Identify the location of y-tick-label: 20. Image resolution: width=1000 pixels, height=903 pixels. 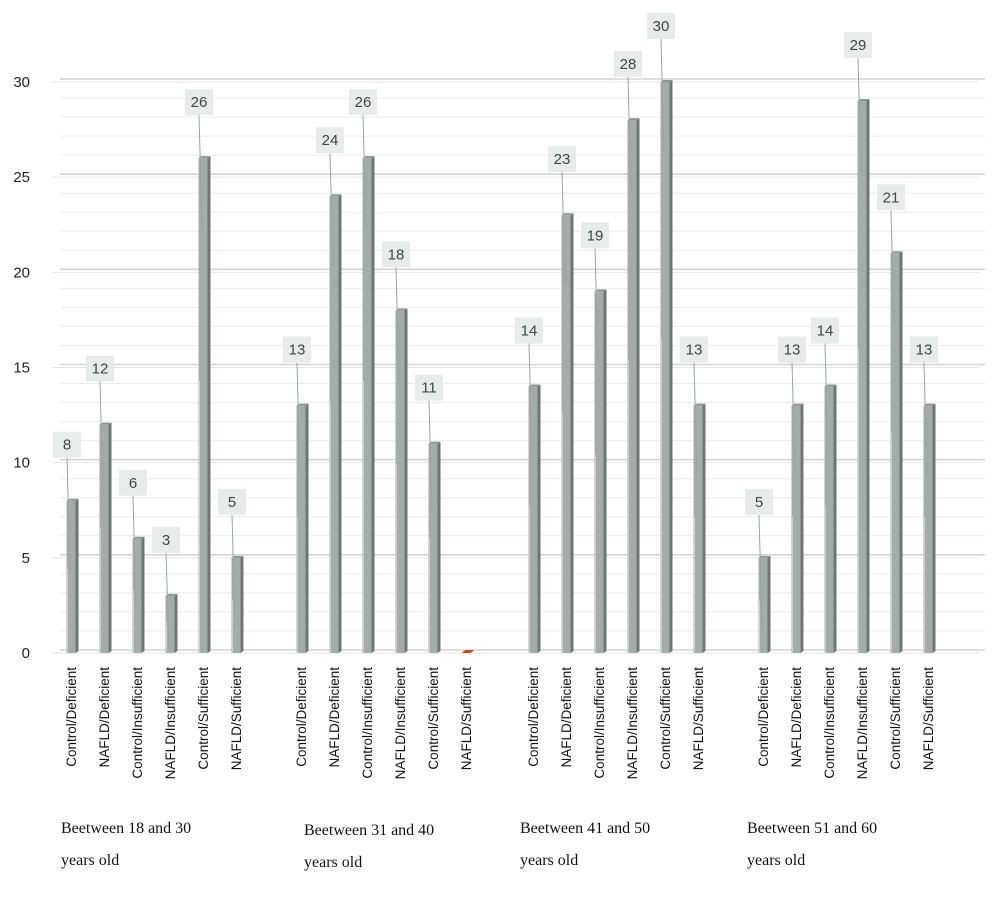
(21, 272).